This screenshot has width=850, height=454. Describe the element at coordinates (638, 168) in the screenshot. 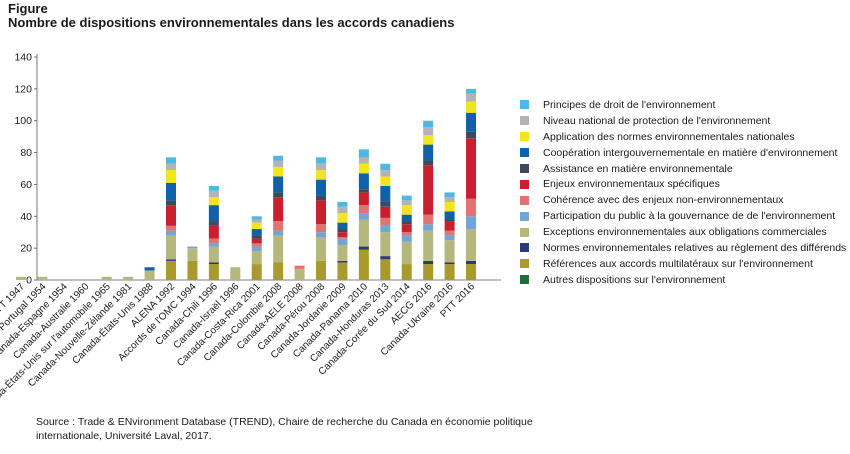

I see `legend-label: Assistance en matière environnementale` at that location.